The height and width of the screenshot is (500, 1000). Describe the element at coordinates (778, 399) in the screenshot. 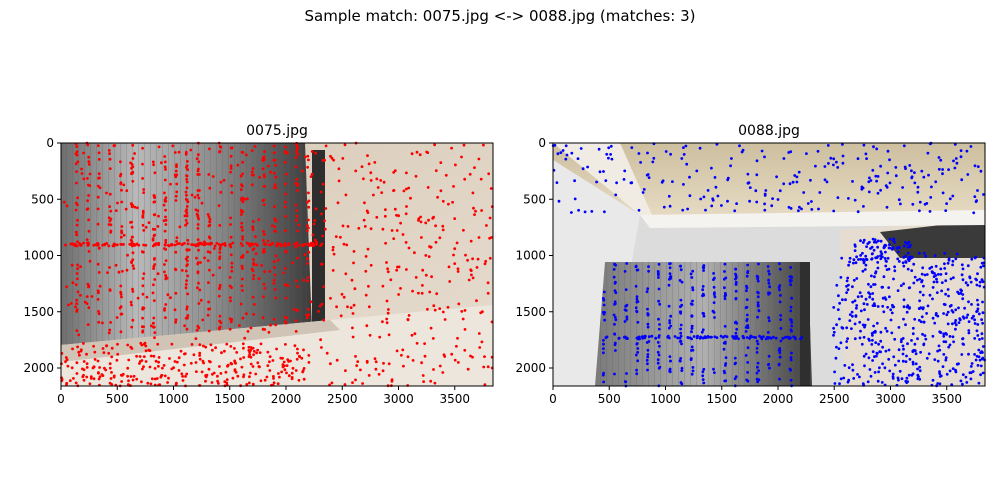

I see `x-tick-label: 2000` at that location.